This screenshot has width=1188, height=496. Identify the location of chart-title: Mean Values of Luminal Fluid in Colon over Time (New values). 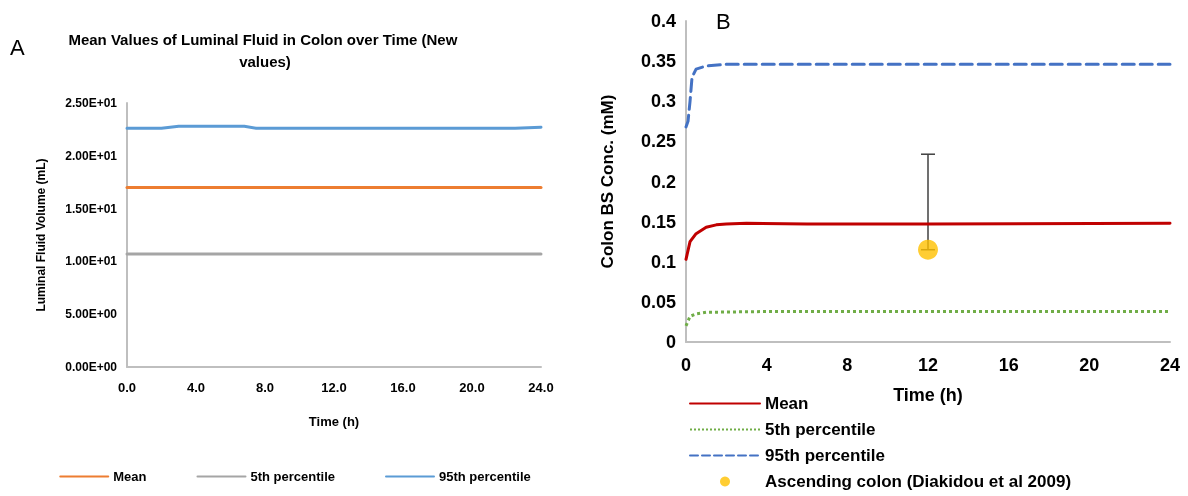
(265, 50).